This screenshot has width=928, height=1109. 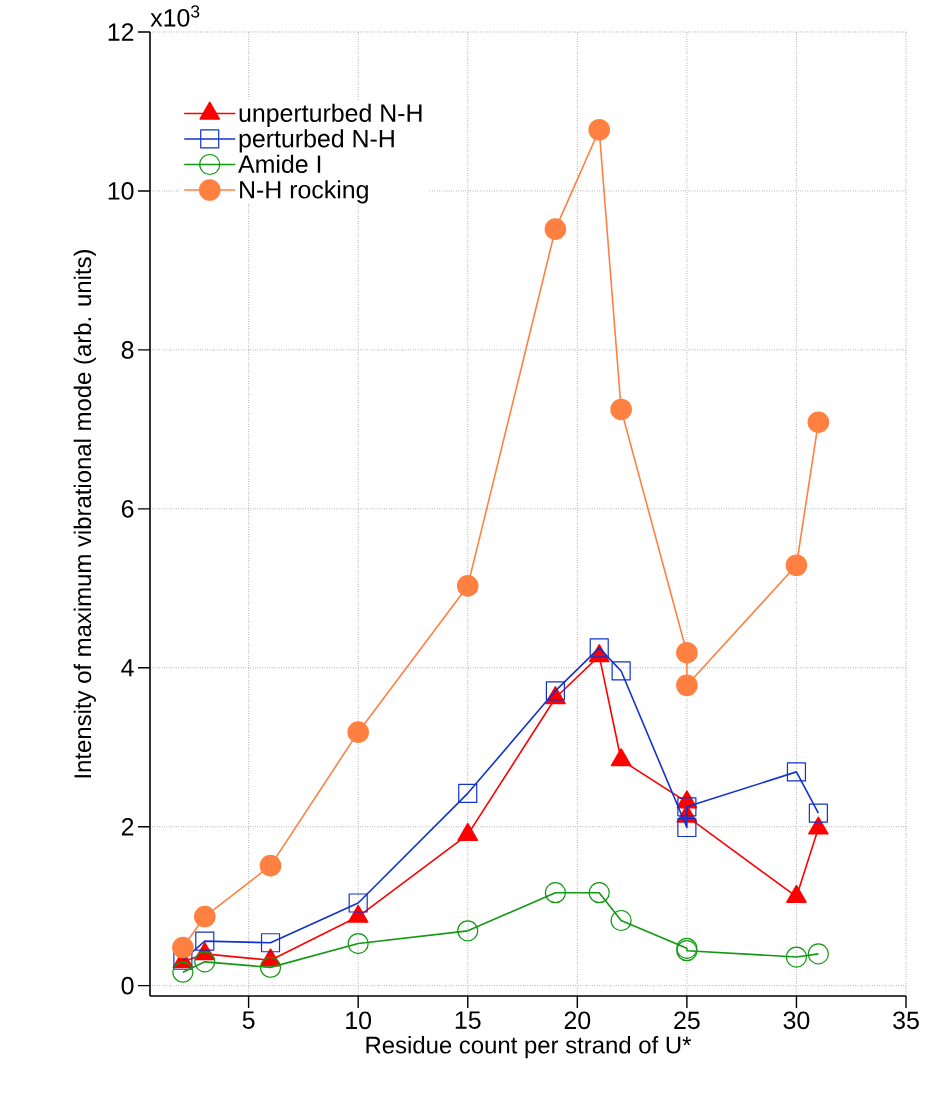 I want to click on x-tick-label: 20, so click(x=577, y=1020).